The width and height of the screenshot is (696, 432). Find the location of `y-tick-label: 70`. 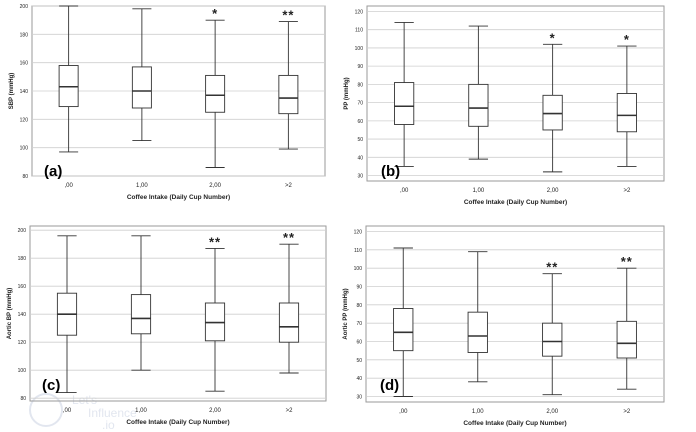

y-tick-label: 70 is located at coordinates (359, 324).